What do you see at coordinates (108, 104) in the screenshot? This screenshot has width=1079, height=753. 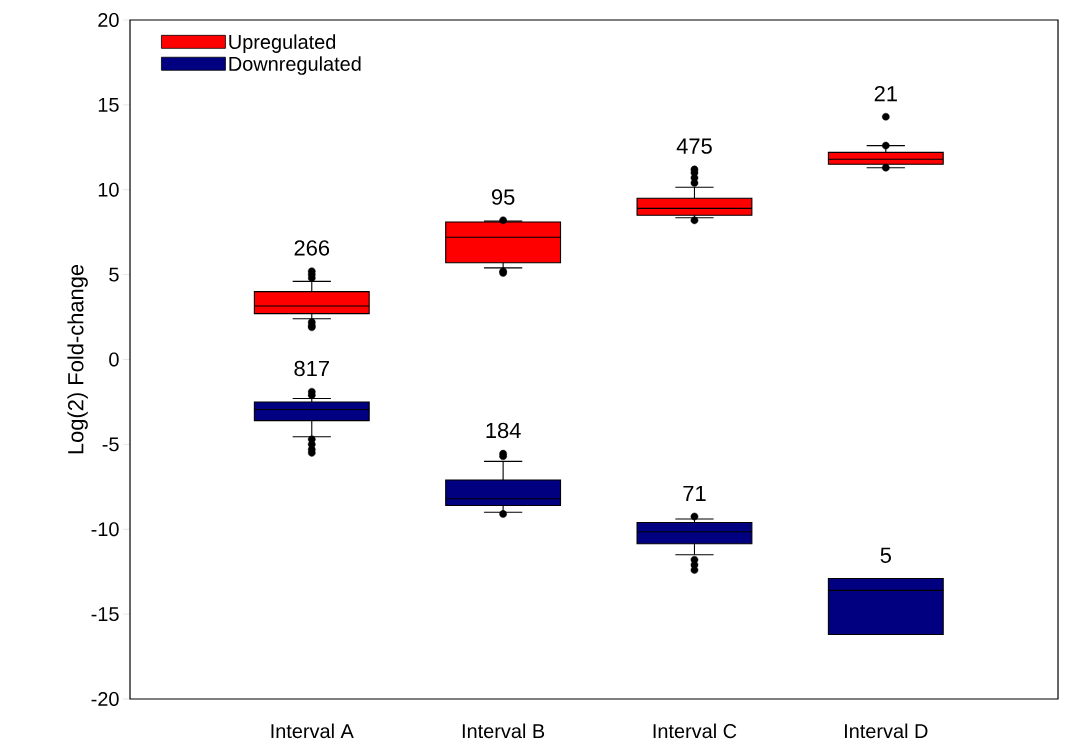 I see `y-tick-label: 15` at bounding box center [108, 104].